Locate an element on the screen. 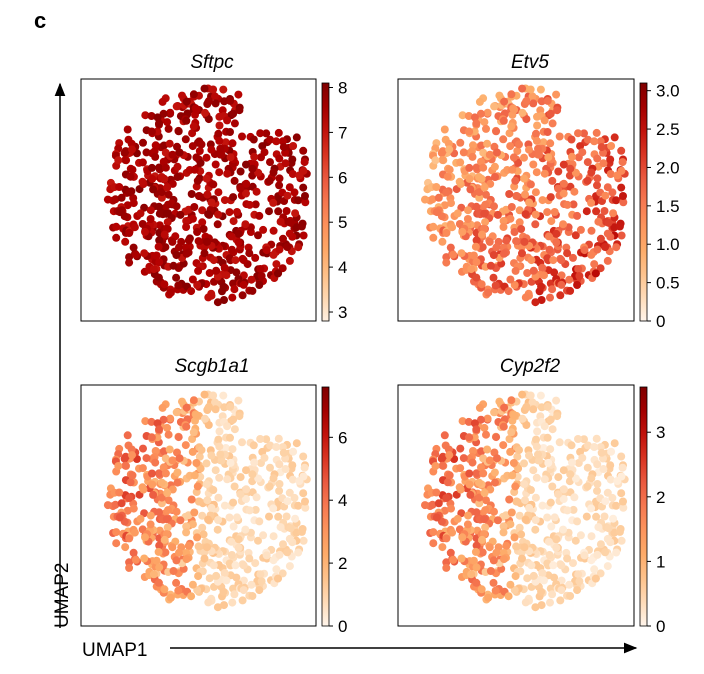 The height and width of the screenshot is (674, 704). colorbar-tick-label: 3 is located at coordinates (342, 312).